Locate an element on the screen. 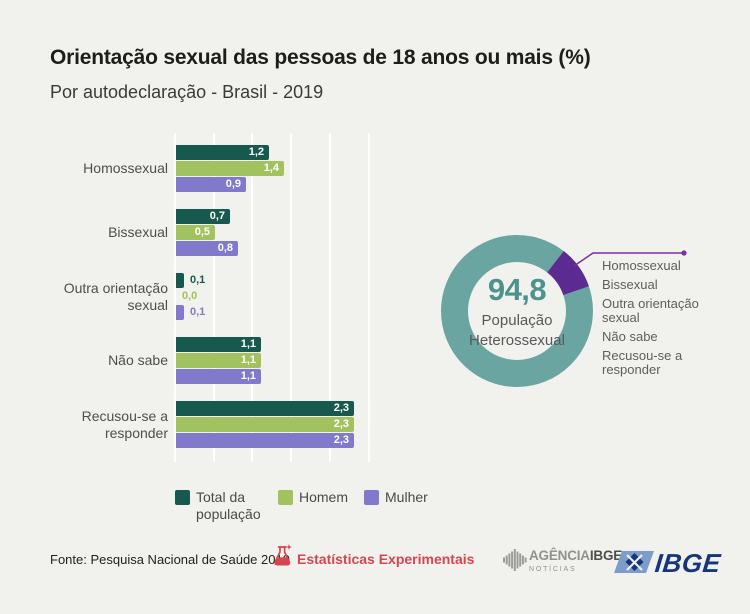  agencia-ibge-logo-mark is located at coordinates (515, 560).